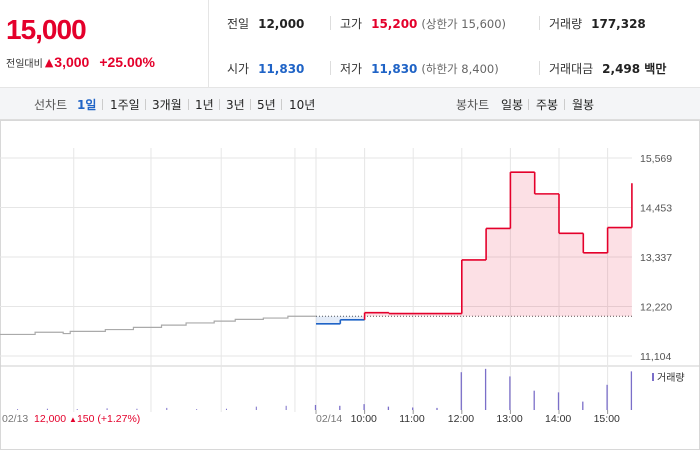 This screenshot has width=700, height=450. Describe the element at coordinates (566, 24) in the screenshot. I see `stat-label: 거래량` at that location.